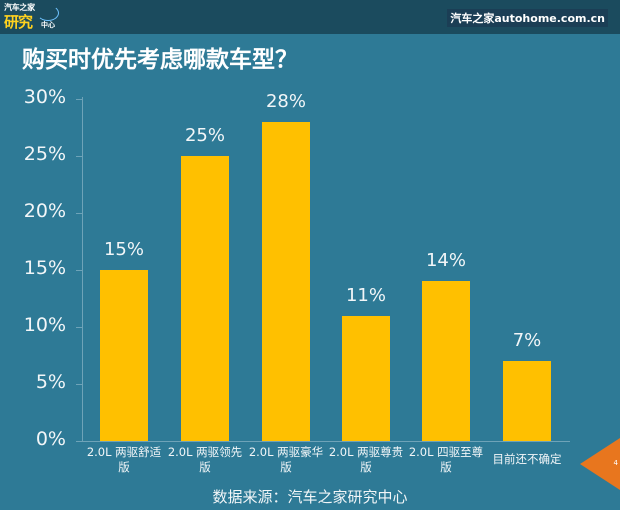  Describe the element at coordinates (123, 249) in the screenshot. I see `bar-value-label: 15%` at that location.